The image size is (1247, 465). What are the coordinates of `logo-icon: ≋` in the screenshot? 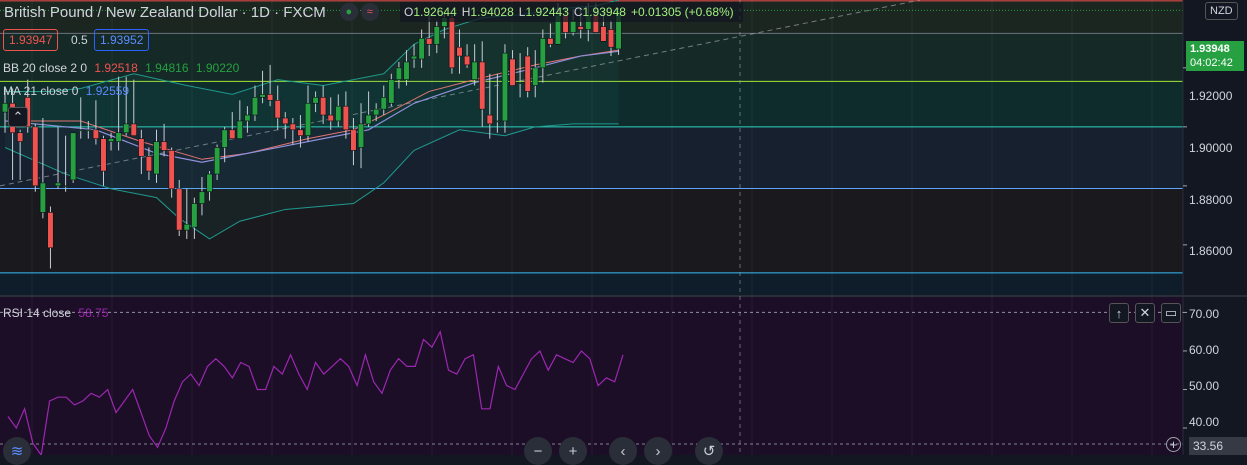 It's located at (17, 451).